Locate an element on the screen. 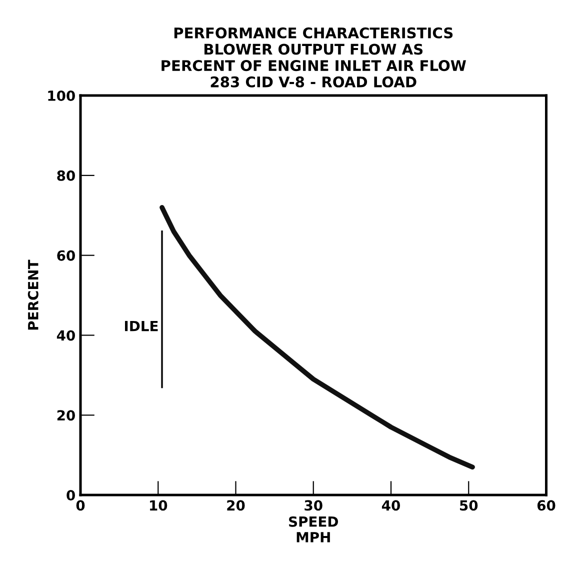 This screenshot has height=579, width=575. x-tick-label: 50 is located at coordinates (469, 505).